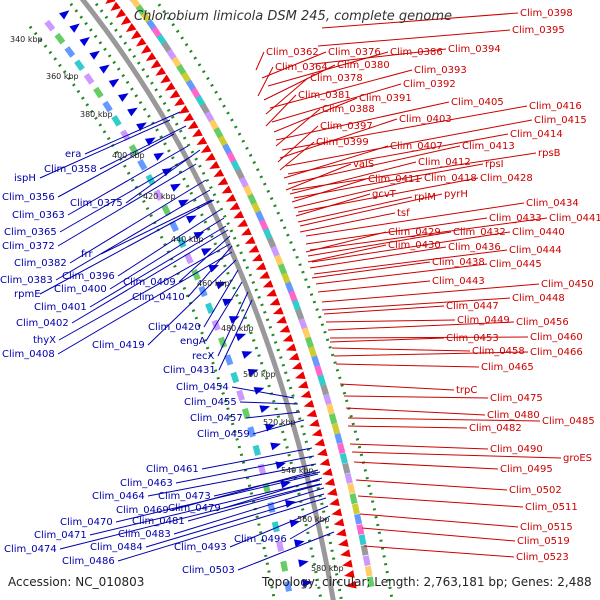 Image resolution: width=600 pixels, height=600 pixels. What do you see at coordinates (538, 298) in the screenshot?
I see `gene-label: Clim_0448` at bounding box center [538, 298].